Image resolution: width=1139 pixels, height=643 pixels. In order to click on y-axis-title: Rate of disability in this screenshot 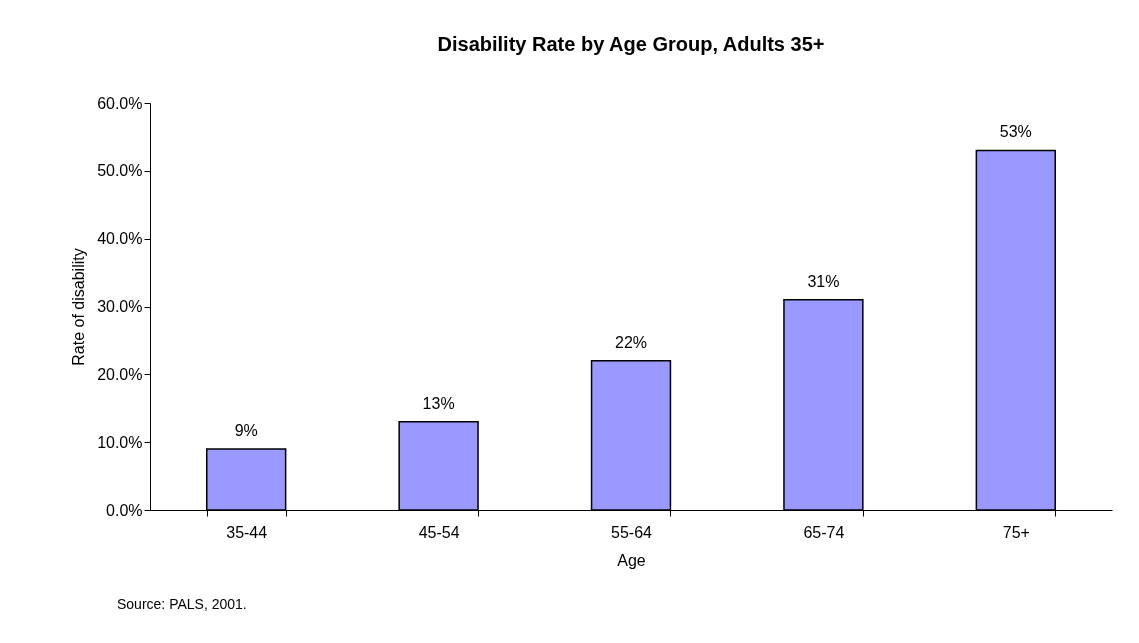, I will do `click(79, 307)`.